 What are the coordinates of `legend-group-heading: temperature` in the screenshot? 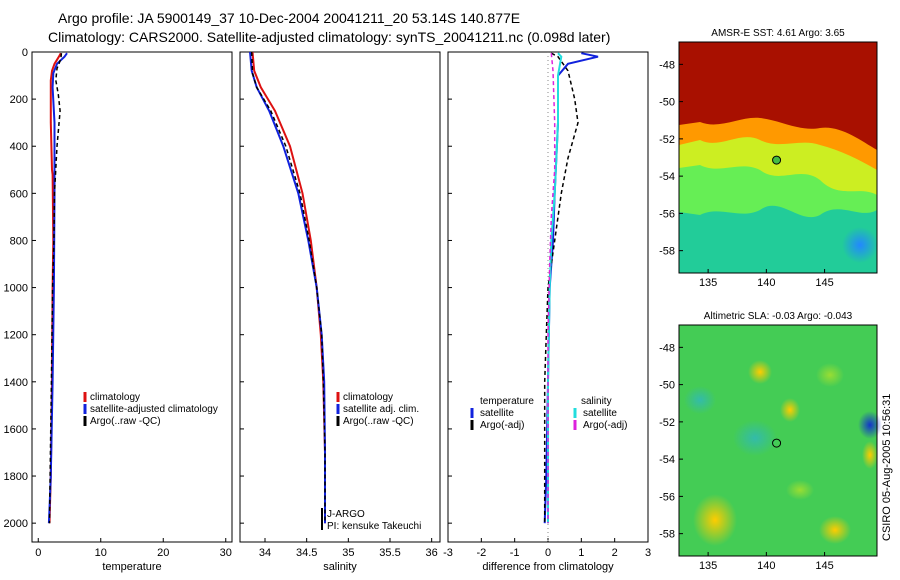 It's located at (507, 401).